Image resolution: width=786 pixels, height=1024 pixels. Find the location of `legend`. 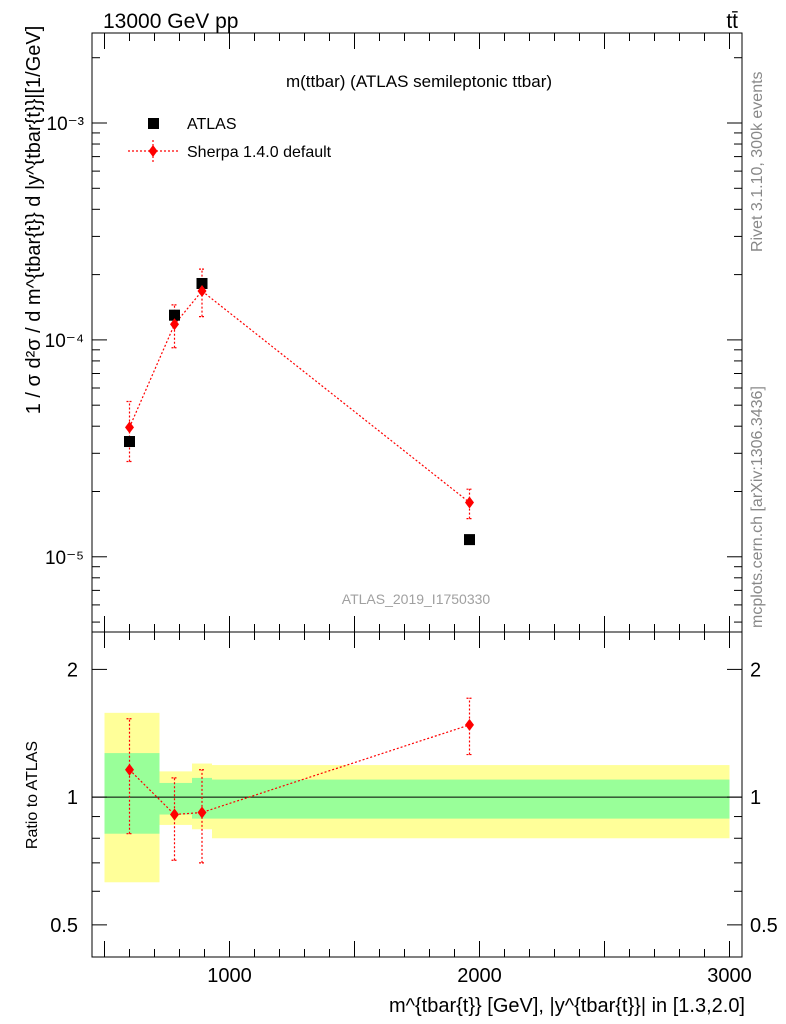

legend is located at coordinates (153, 140).